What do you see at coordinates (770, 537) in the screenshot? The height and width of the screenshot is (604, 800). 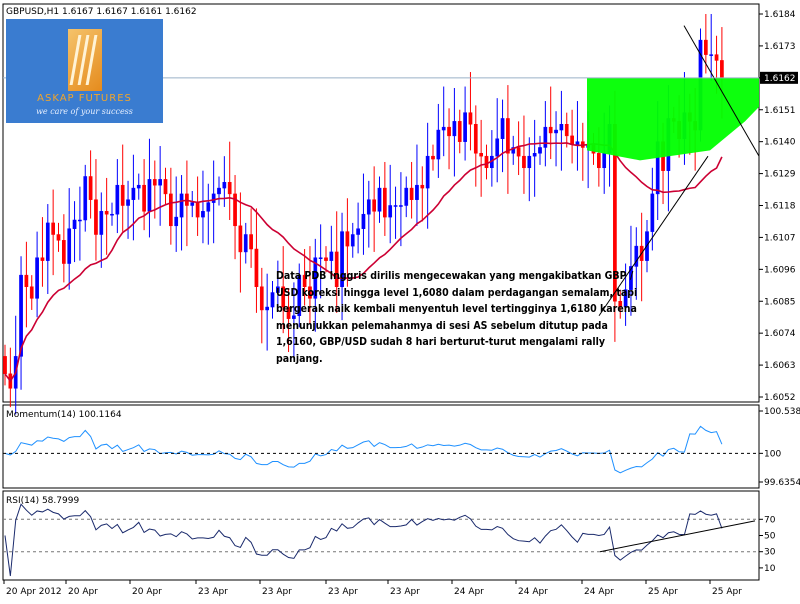 I see `rsi-tick-label: 50` at bounding box center [770, 537].